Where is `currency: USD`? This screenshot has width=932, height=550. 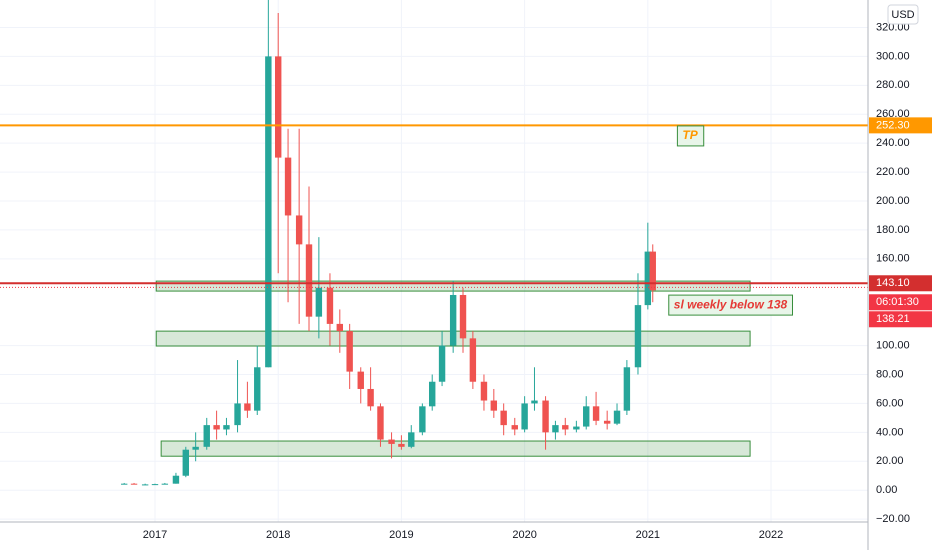 currency: USD is located at coordinates (902, 15).